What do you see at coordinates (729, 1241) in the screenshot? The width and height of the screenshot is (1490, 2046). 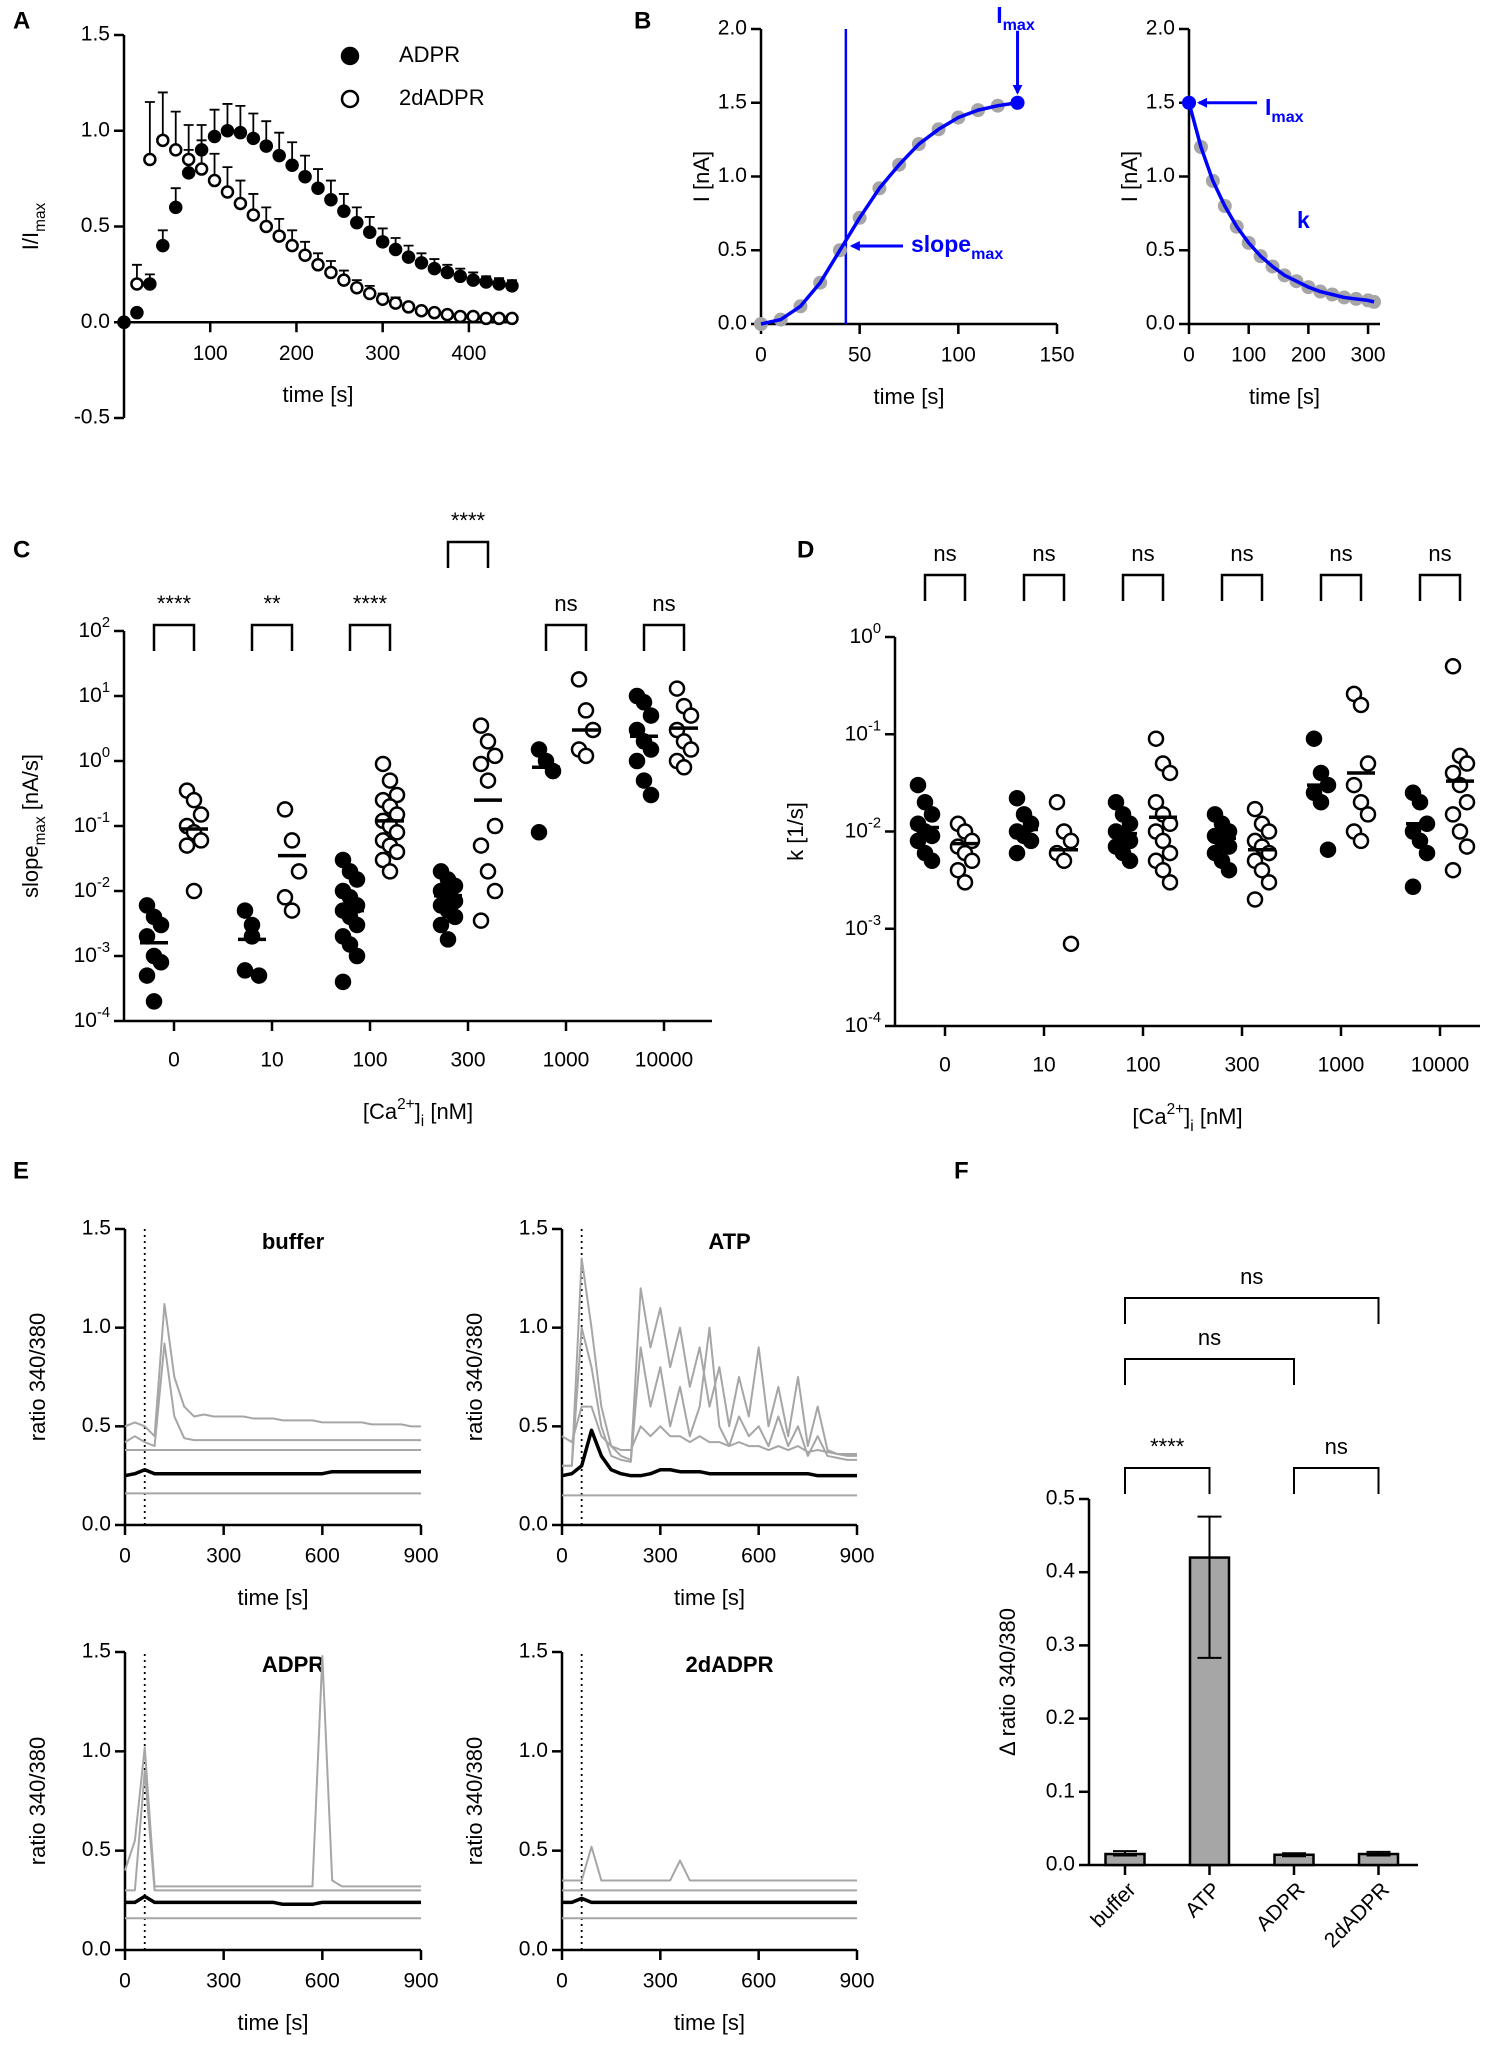 I see `subplot-title: ATP` at bounding box center [729, 1241].